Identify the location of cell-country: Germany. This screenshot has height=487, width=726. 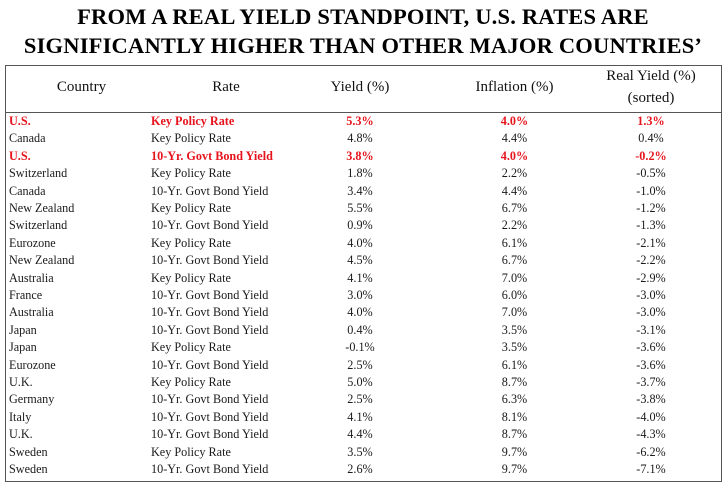
(32, 399).